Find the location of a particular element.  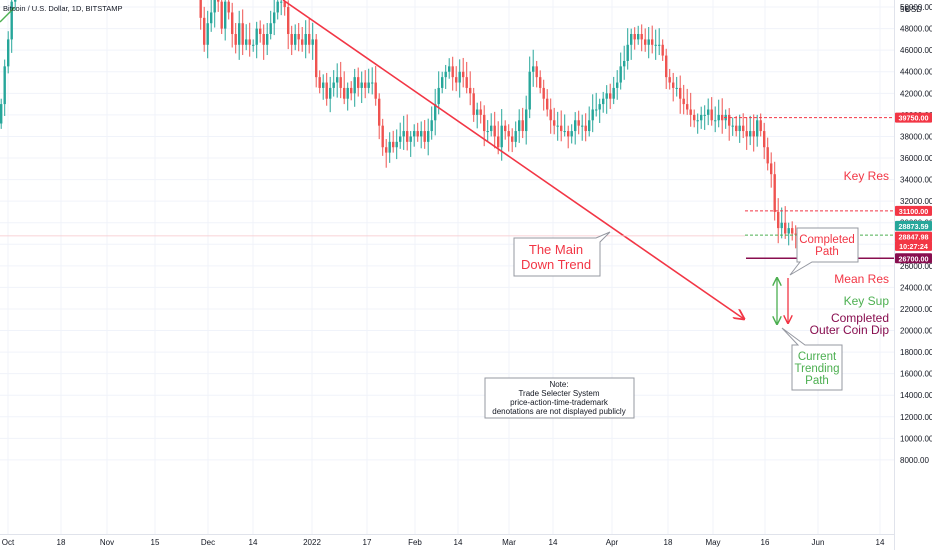

early-uptrend-line is located at coordinates (7, 15).